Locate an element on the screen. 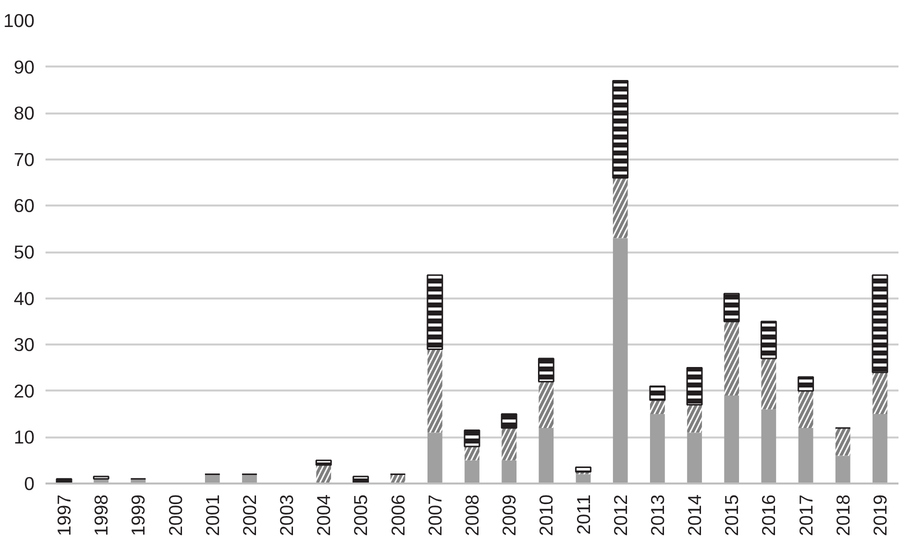 Image resolution: width=918 pixels, height=539 pixels. x-tick-label: 2008 is located at coordinates (472, 515).